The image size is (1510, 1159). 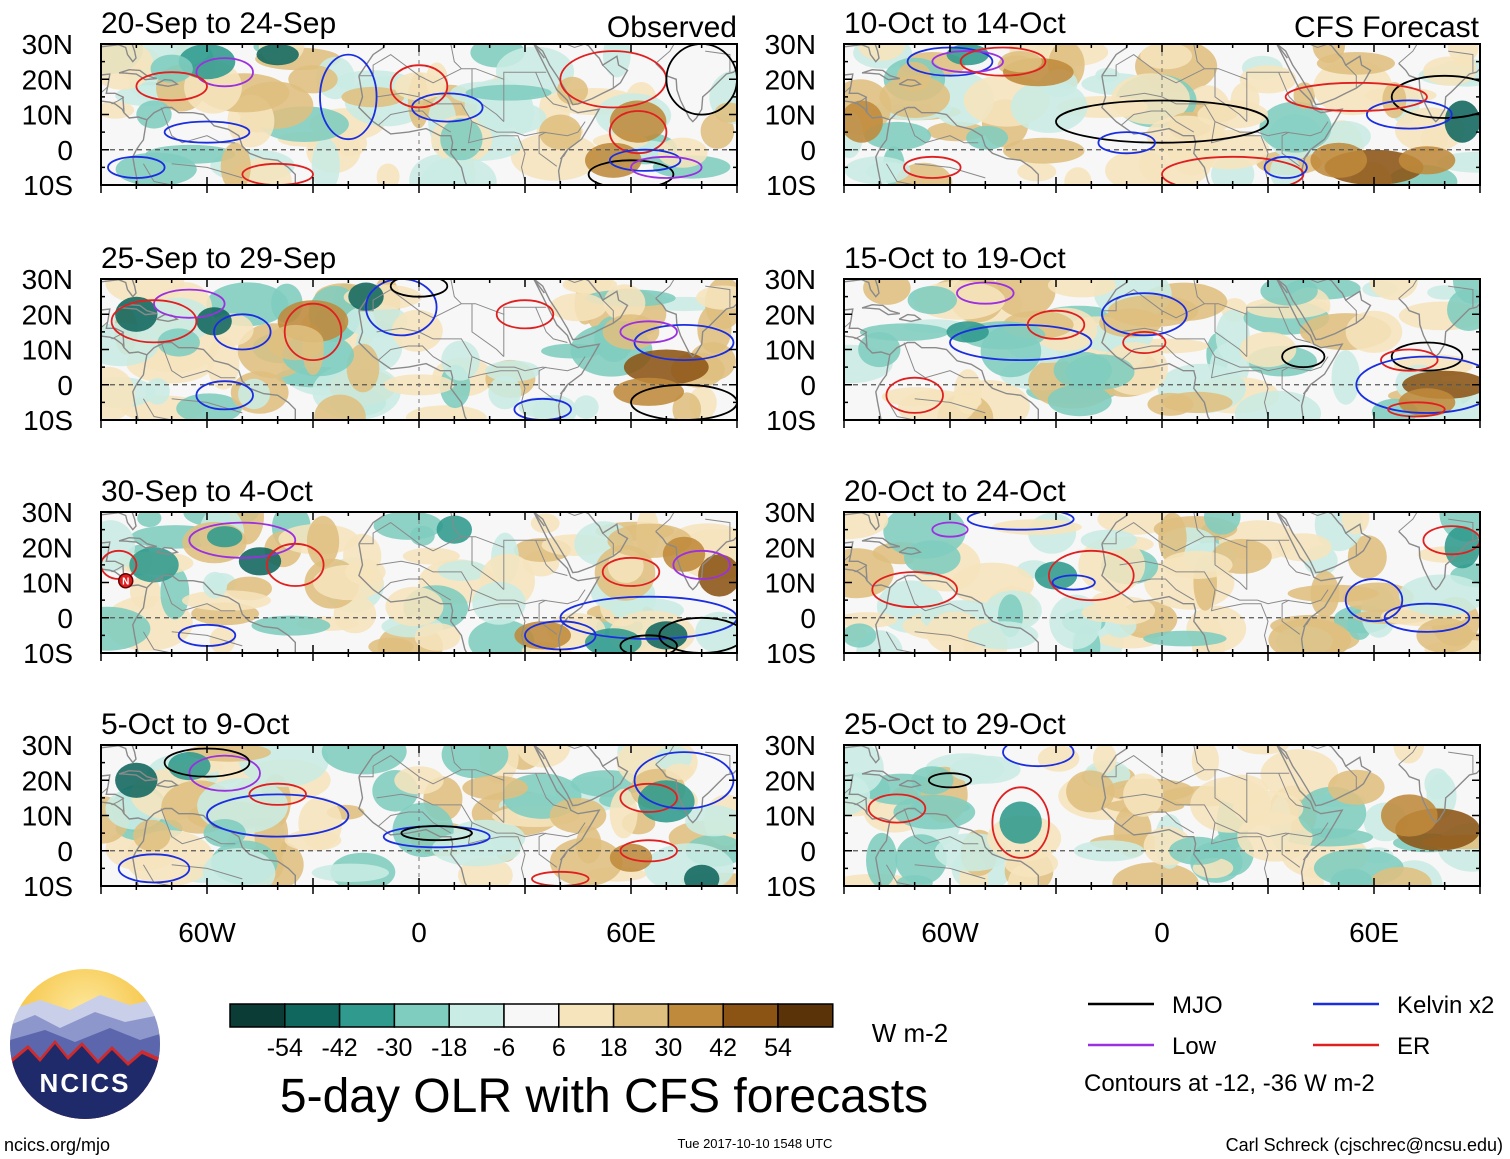 I want to click on colorbar-tick-label: -18, so click(x=449, y=1048).